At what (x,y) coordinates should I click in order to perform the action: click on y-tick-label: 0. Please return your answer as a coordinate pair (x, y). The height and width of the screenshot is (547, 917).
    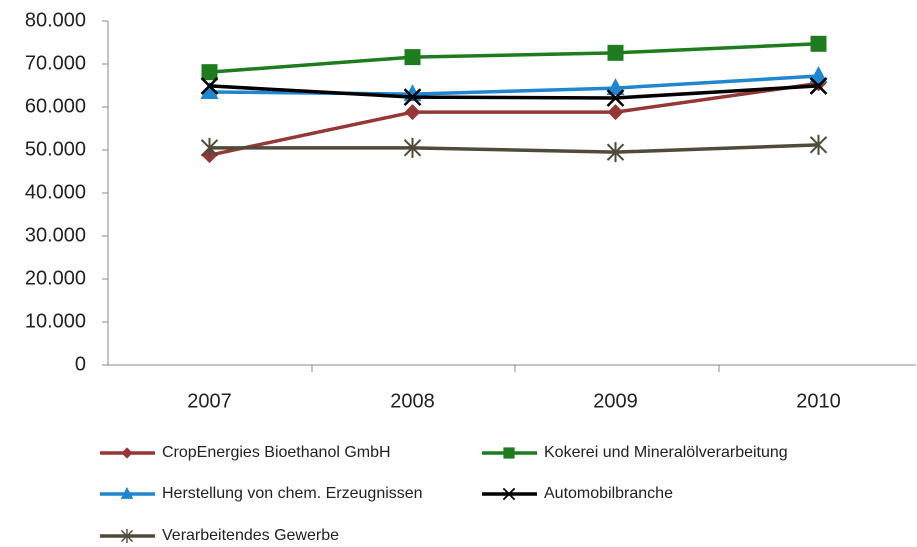
    Looking at the image, I should click on (80, 364).